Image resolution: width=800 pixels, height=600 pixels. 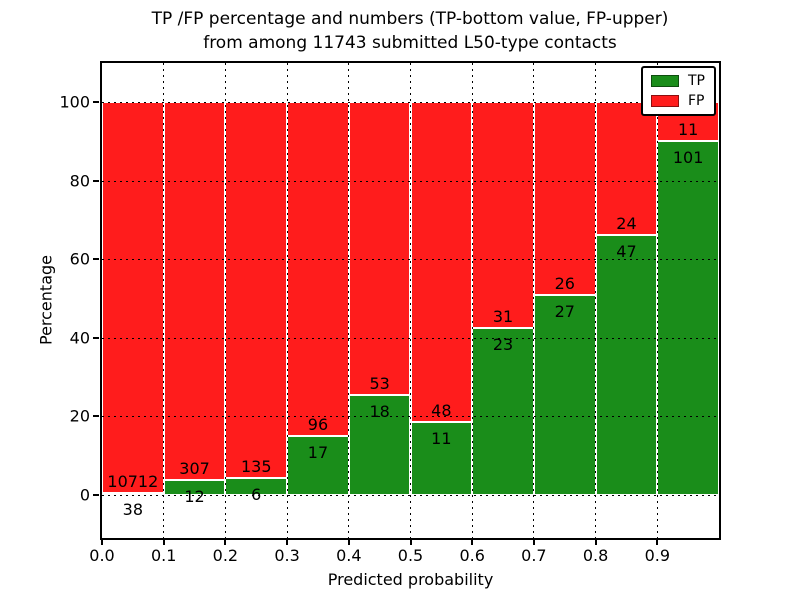 I want to click on fp-count-label: 31, so click(x=503, y=316).